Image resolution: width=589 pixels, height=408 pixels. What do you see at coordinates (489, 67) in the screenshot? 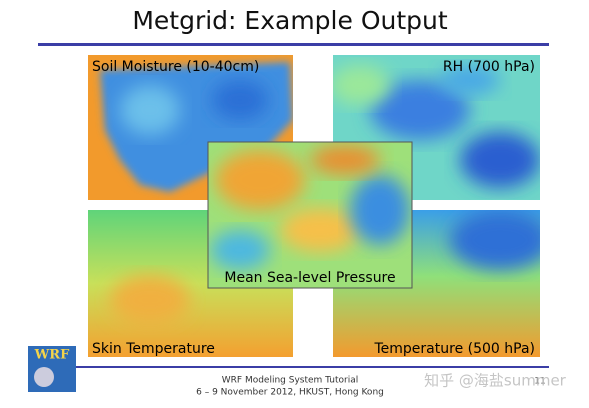
I see `panel-label: RH (700 hPa)` at bounding box center [489, 67].